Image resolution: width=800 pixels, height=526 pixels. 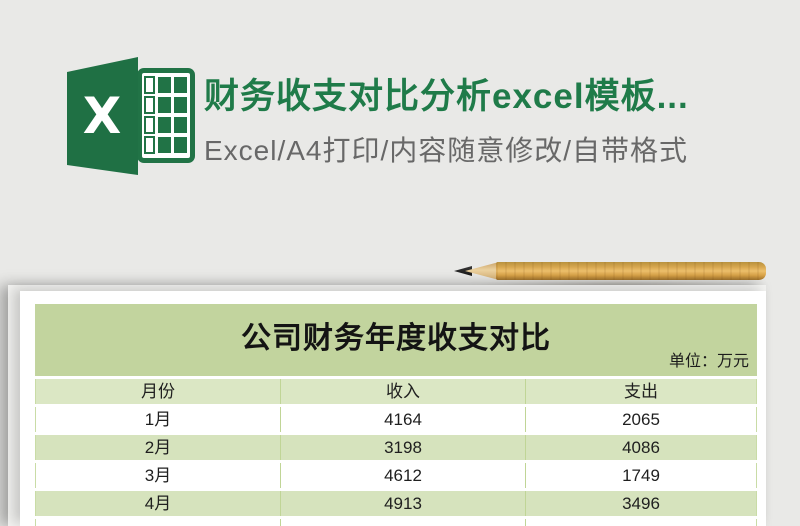 I want to click on sheet-title-band: 公司财务年度收支对比 单位：万元, so click(x=396, y=340).